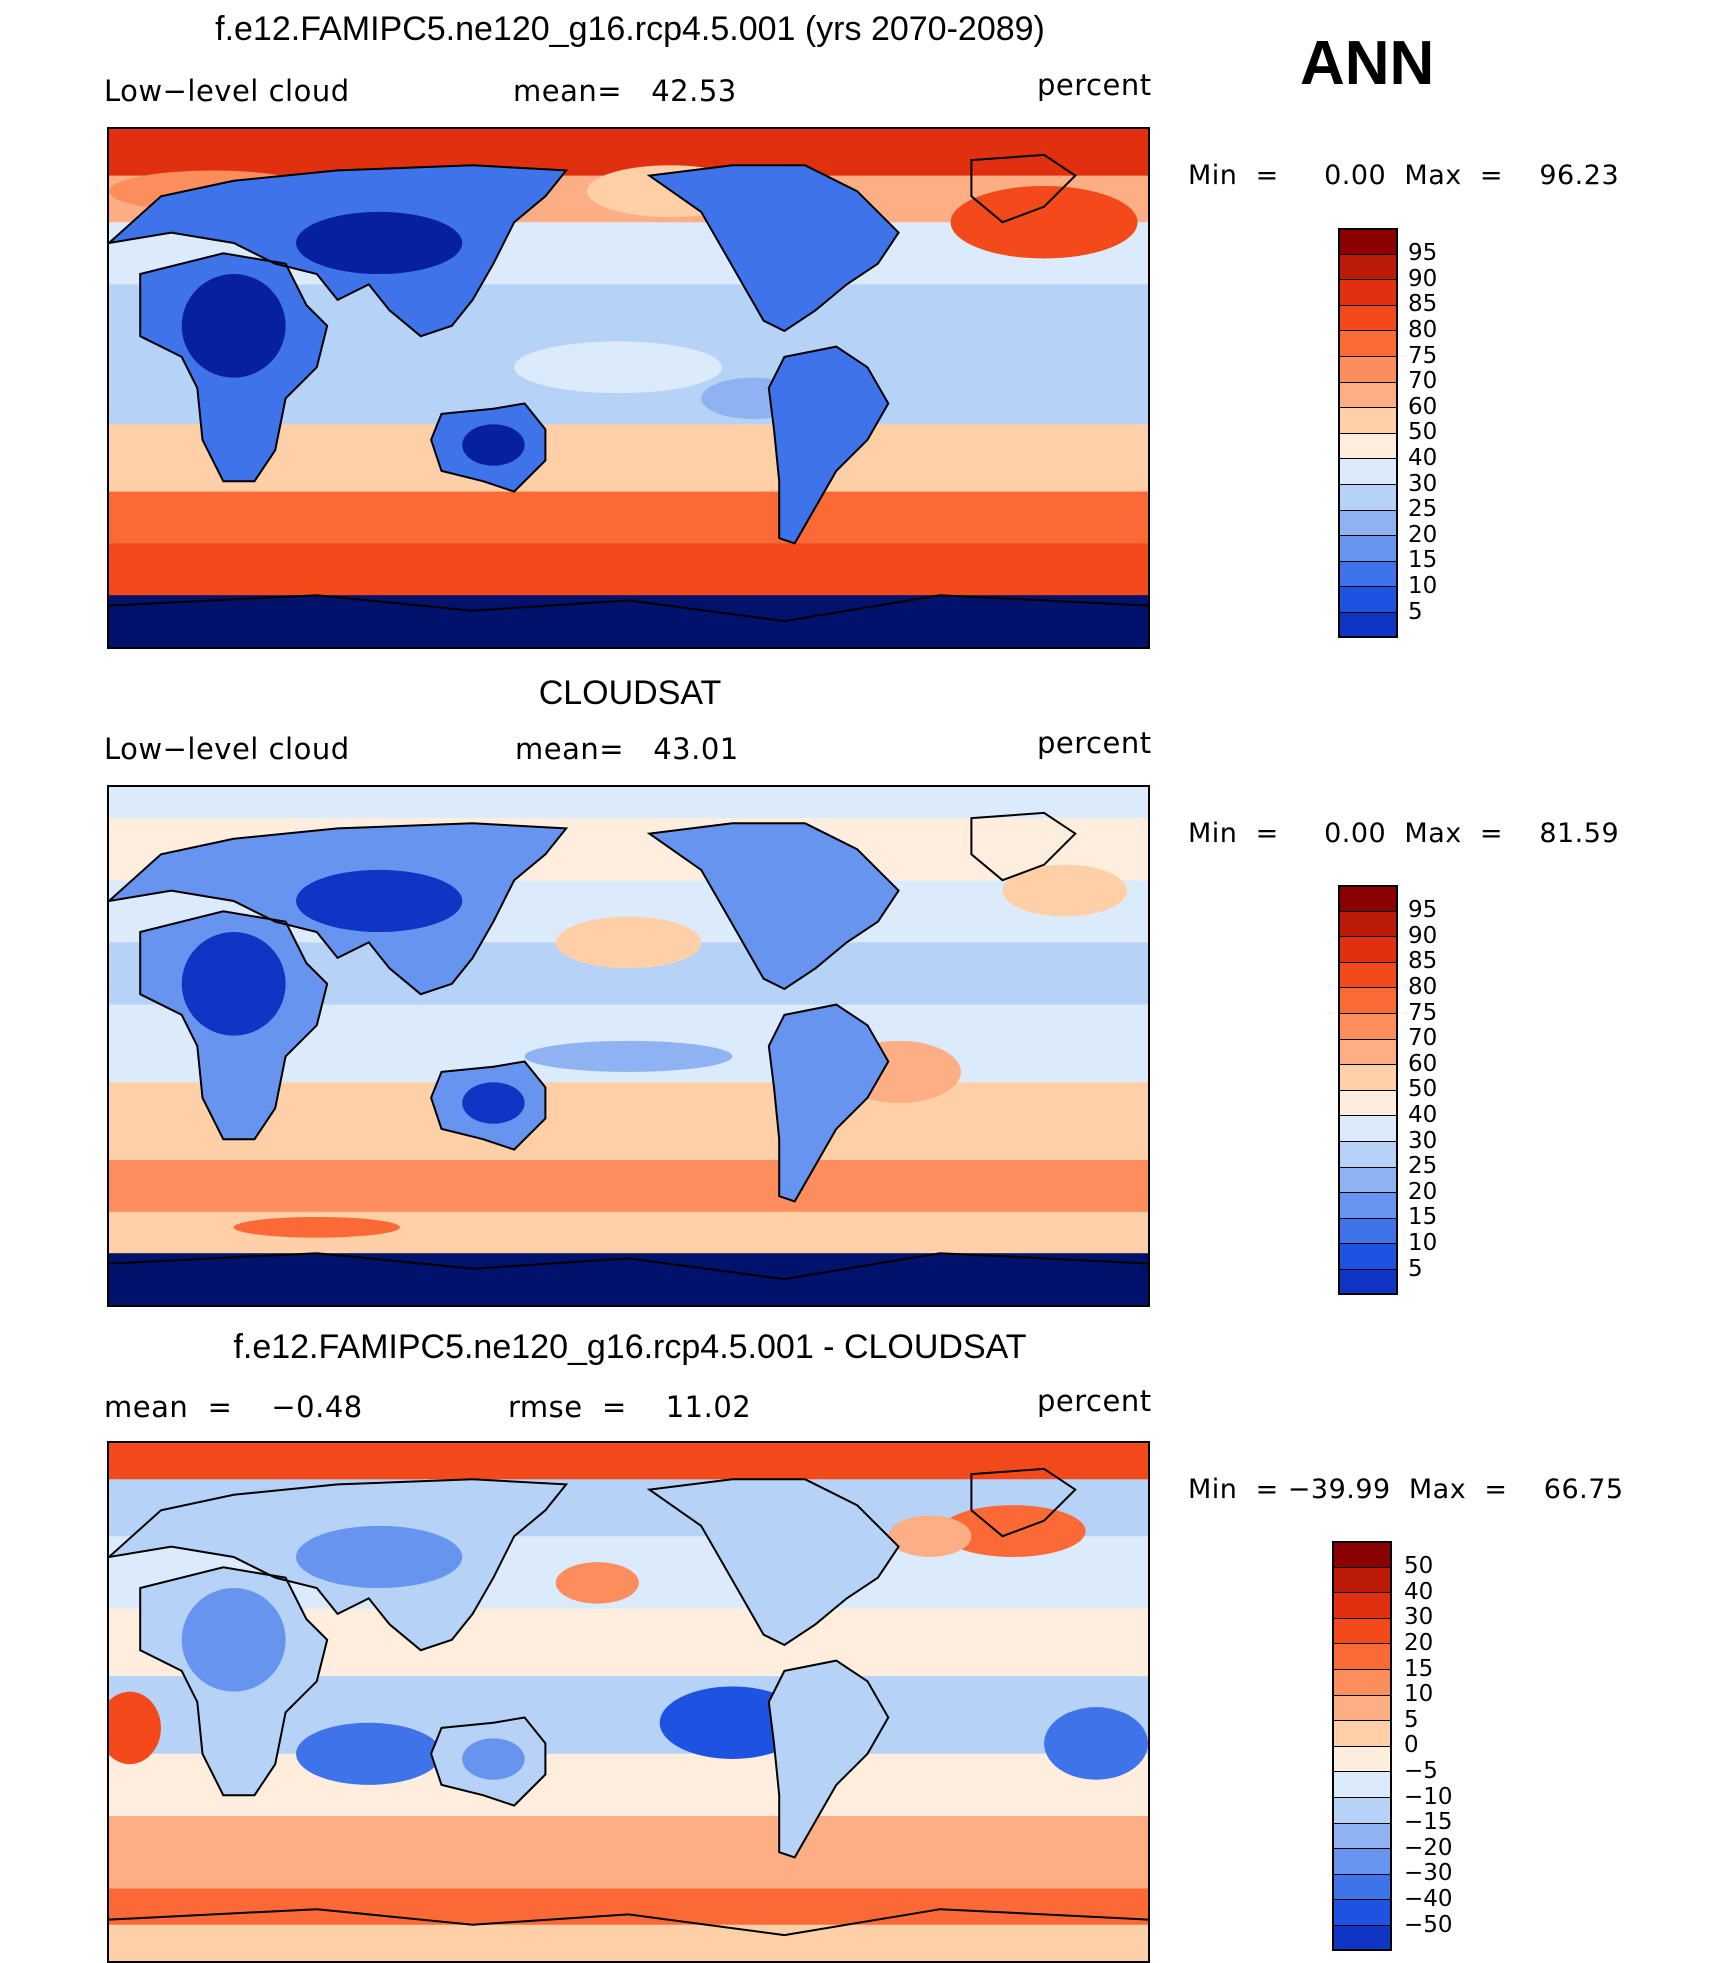  I want to click on coastline-australia, so click(488, 447).